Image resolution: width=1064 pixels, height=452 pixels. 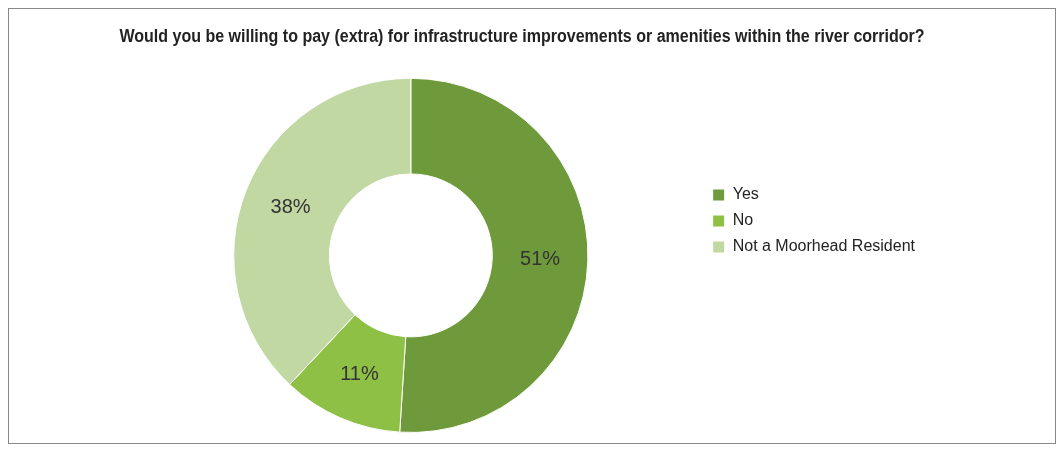 What do you see at coordinates (359, 372) in the screenshot?
I see `data-label: 11%` at bounding box center [359, 372].